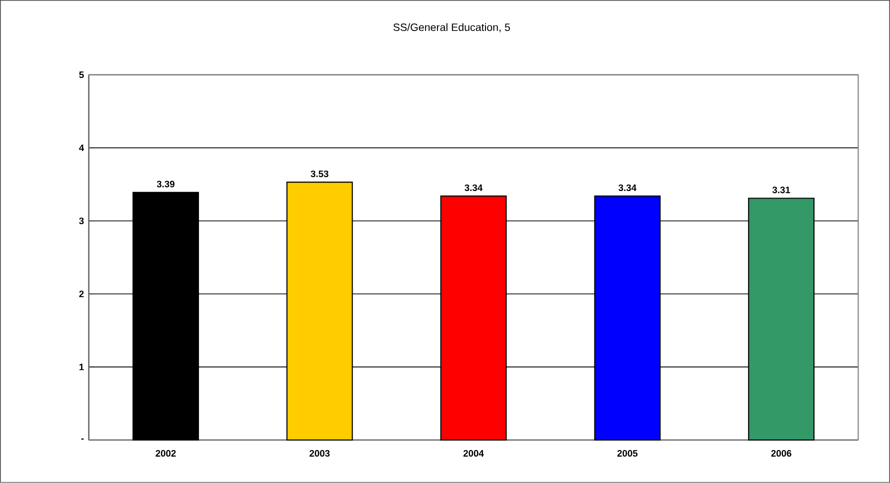  I want to click on y-tick-label: 3, so click(81, 221).